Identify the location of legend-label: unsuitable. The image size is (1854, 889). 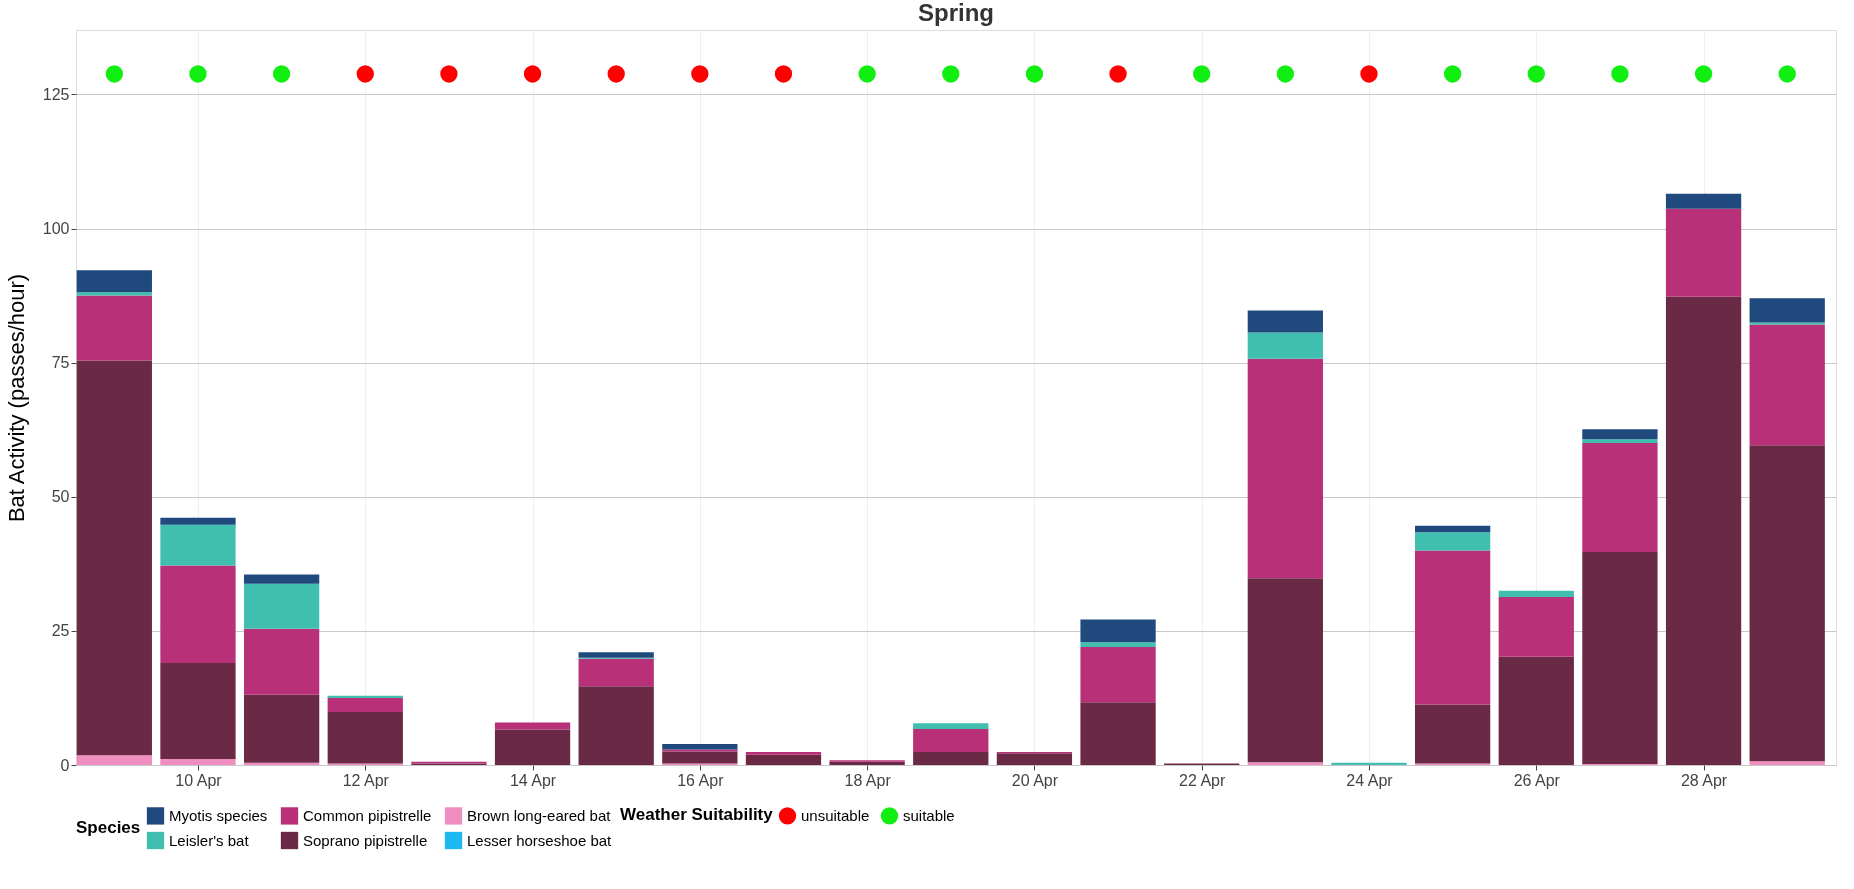
(835, 815).